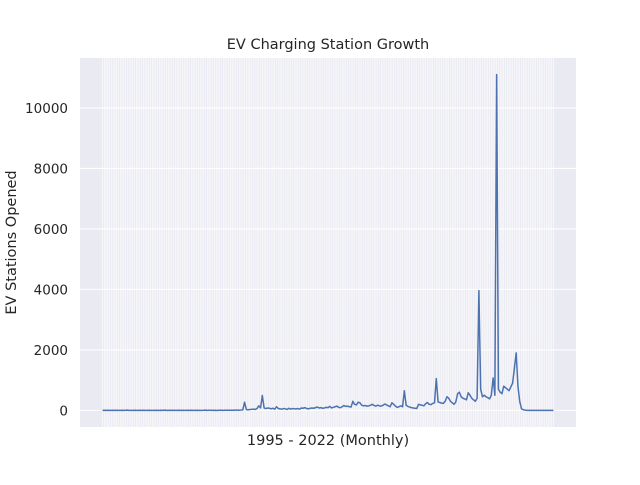 This screenshot has width=640, height=485. What do you see at coordinates (328, 441) in the screenshot?
I see `x-axis-label: 1995 - 2022 (Monthly)` at bounding box center [328, 441].